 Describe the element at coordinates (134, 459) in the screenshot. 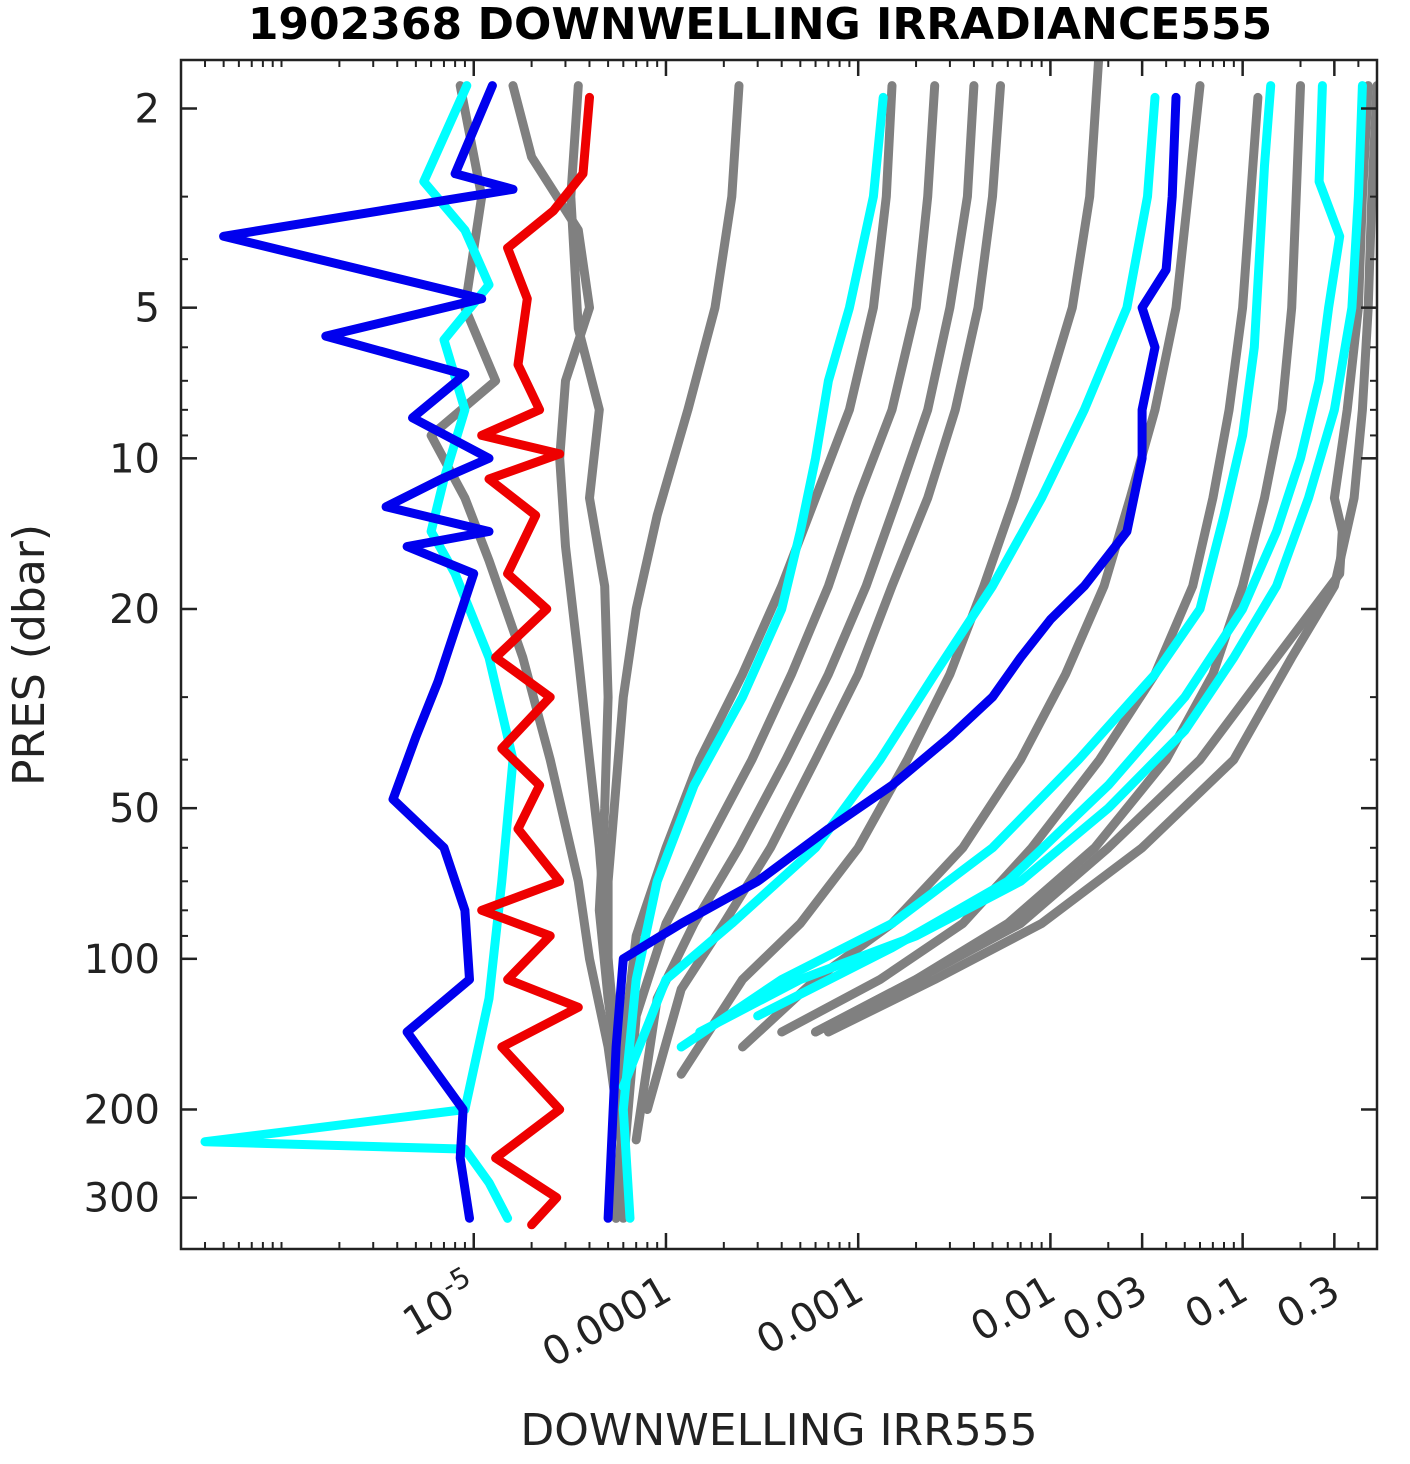

I see `y-tick-label: 10` at that location.